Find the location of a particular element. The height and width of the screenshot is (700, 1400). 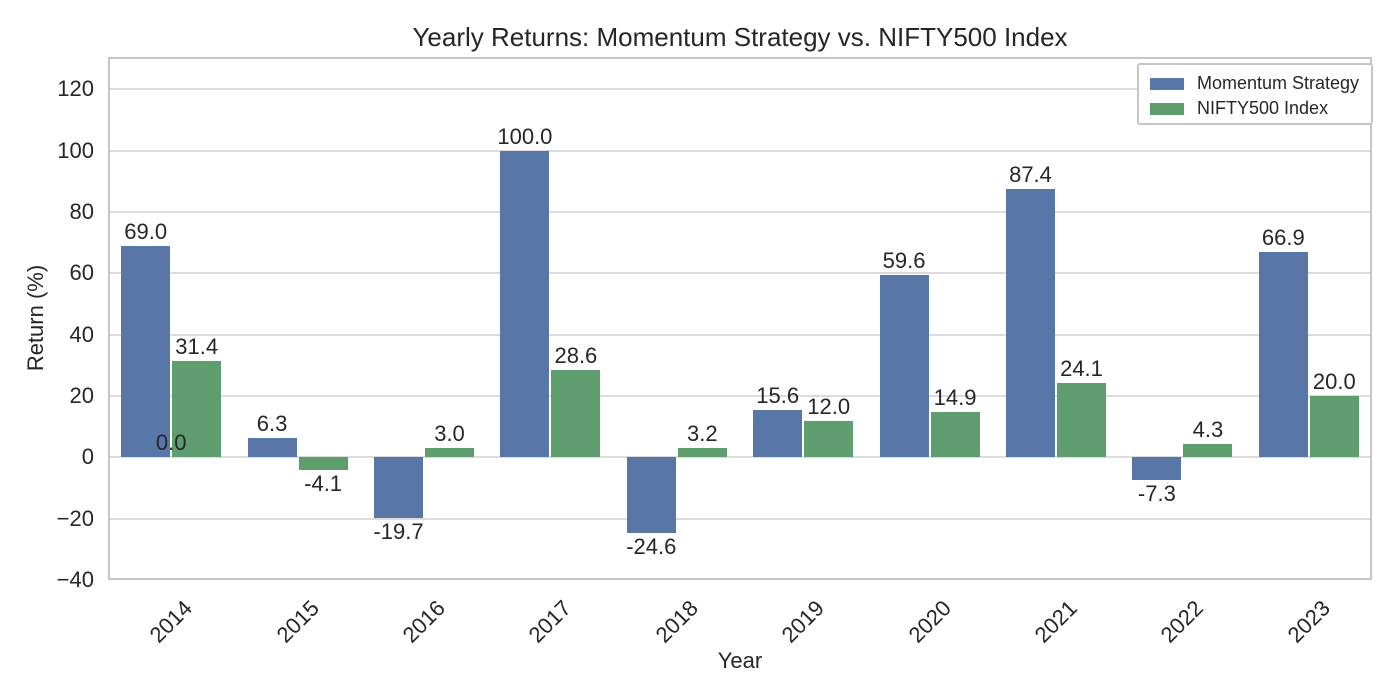

x-tick-label-2014: 2014 is located at coordinates (171, 621).